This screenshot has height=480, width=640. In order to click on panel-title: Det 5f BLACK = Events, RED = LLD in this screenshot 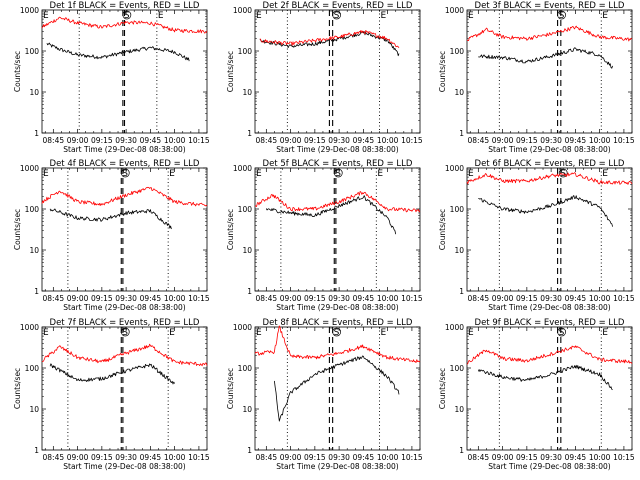, I will do `click(338, 164)`.